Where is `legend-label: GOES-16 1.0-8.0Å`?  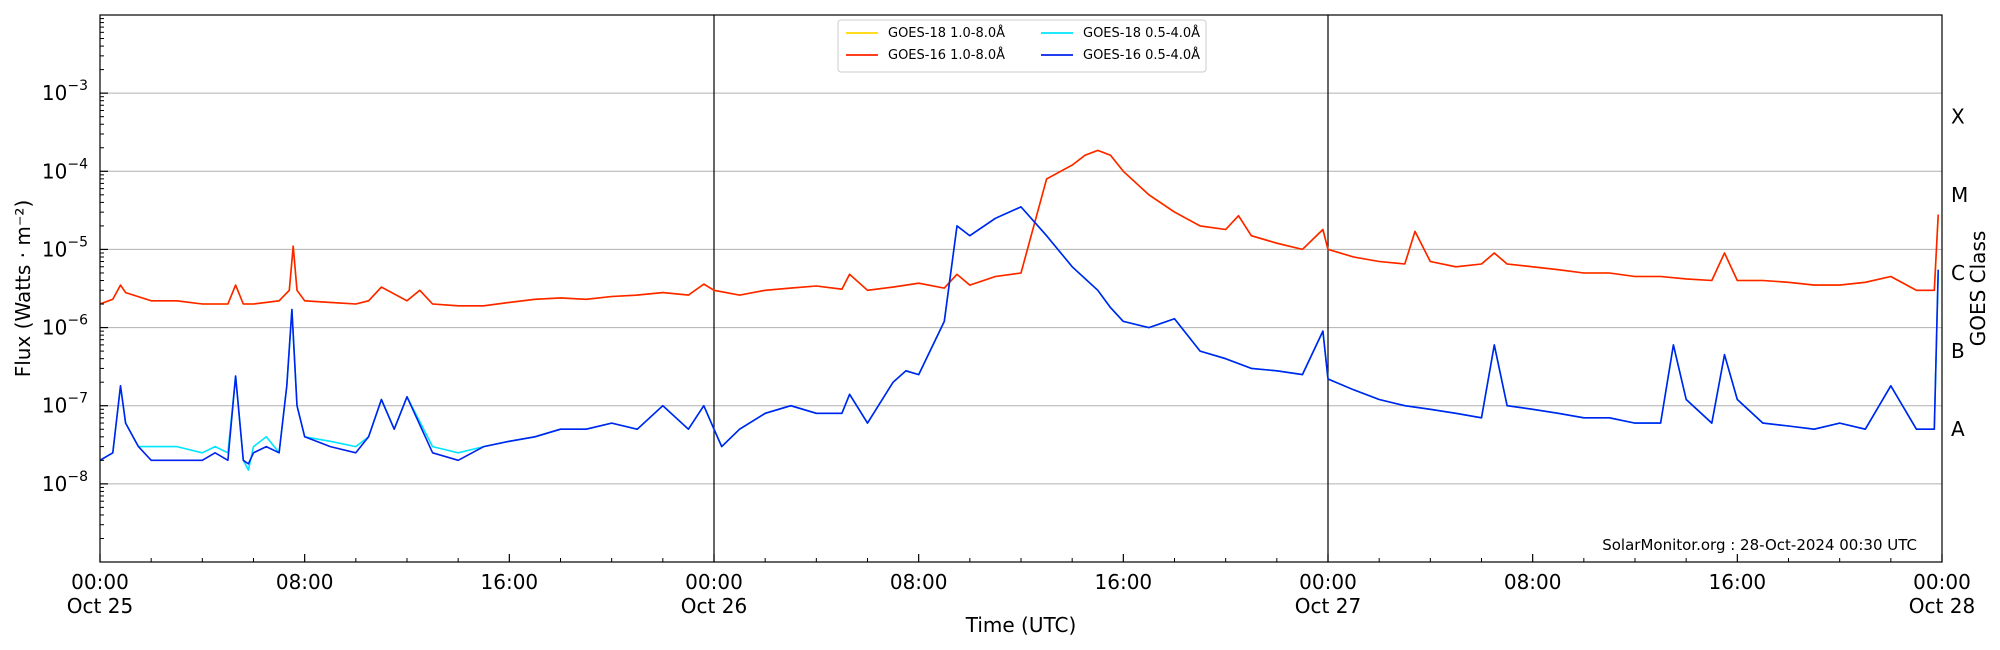
legend-label: GOES-16 1.0-8.0Å is located at coordinates (946, 55).